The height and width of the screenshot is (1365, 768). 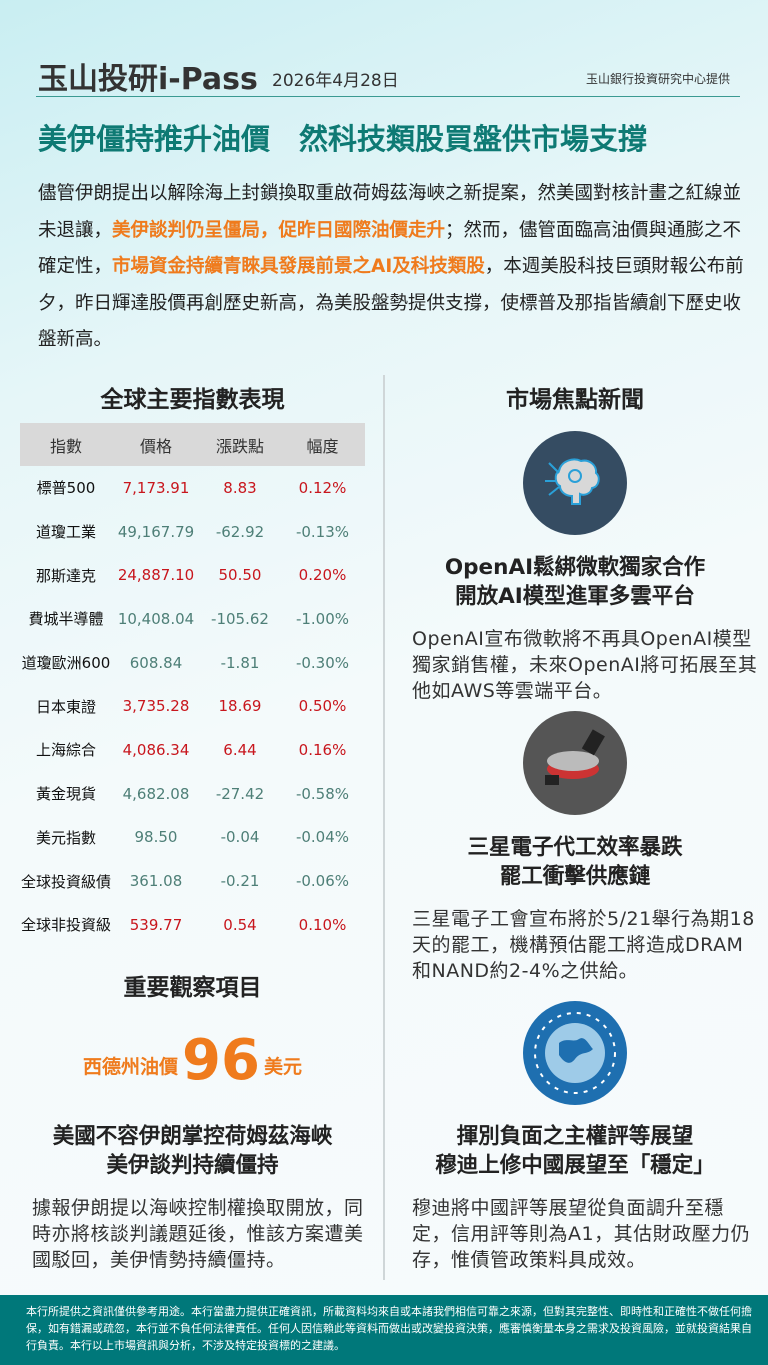 I want to click on lead-highlight: 美伊談判仍呈僵局，促昨日國際油價走升, so click(x=279, y=230).